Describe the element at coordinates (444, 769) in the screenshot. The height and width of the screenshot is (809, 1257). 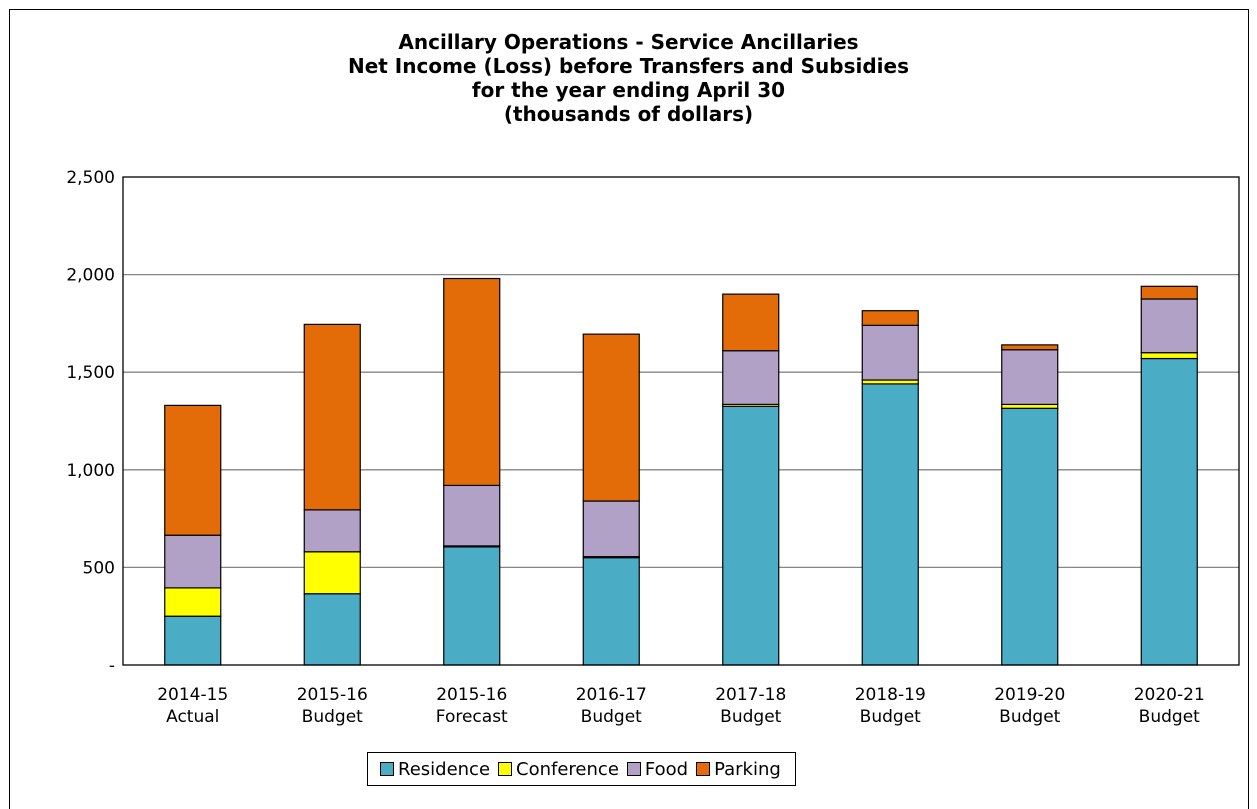
I see `legend-label: Residence` at that location.